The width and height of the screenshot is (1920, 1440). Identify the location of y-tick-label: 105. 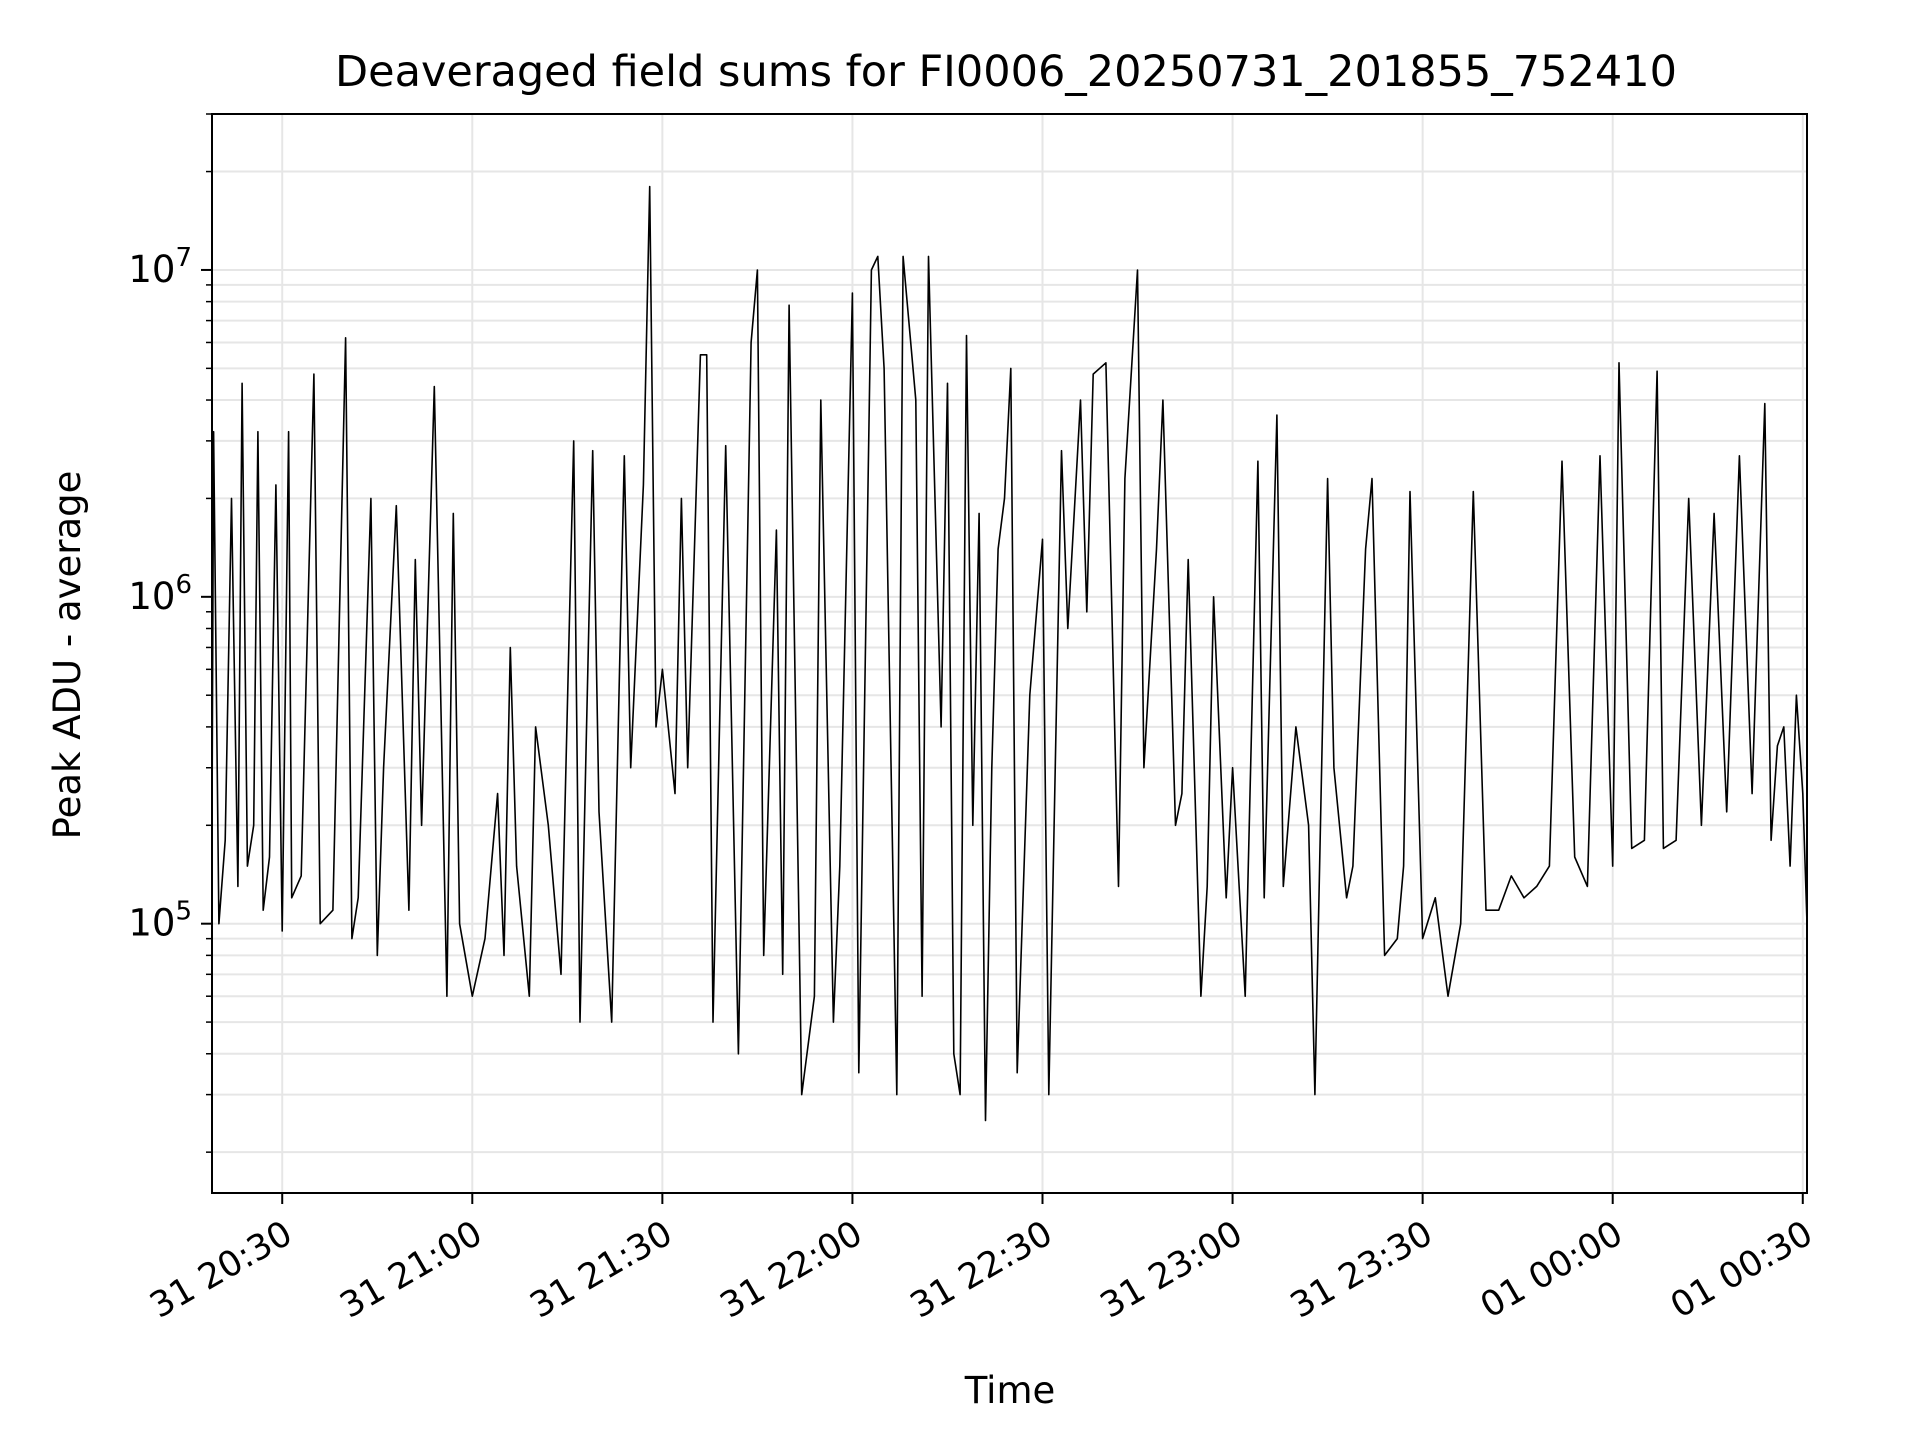
(160, 921).